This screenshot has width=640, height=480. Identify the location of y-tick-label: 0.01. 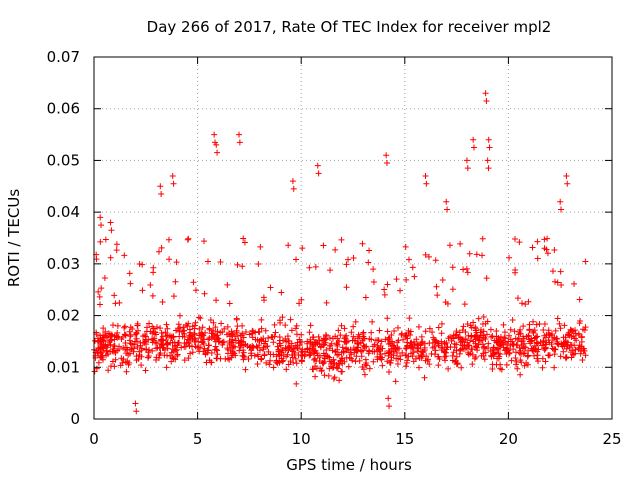
(63, 367).